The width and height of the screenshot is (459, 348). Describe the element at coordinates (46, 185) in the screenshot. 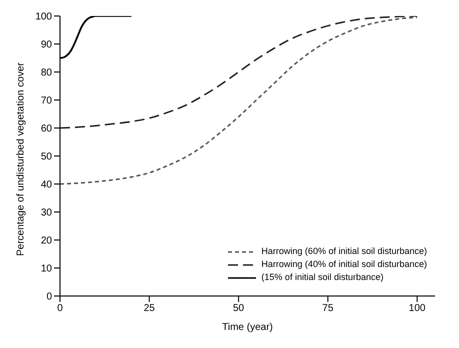

I see `y-tick-label: 40` at that location.